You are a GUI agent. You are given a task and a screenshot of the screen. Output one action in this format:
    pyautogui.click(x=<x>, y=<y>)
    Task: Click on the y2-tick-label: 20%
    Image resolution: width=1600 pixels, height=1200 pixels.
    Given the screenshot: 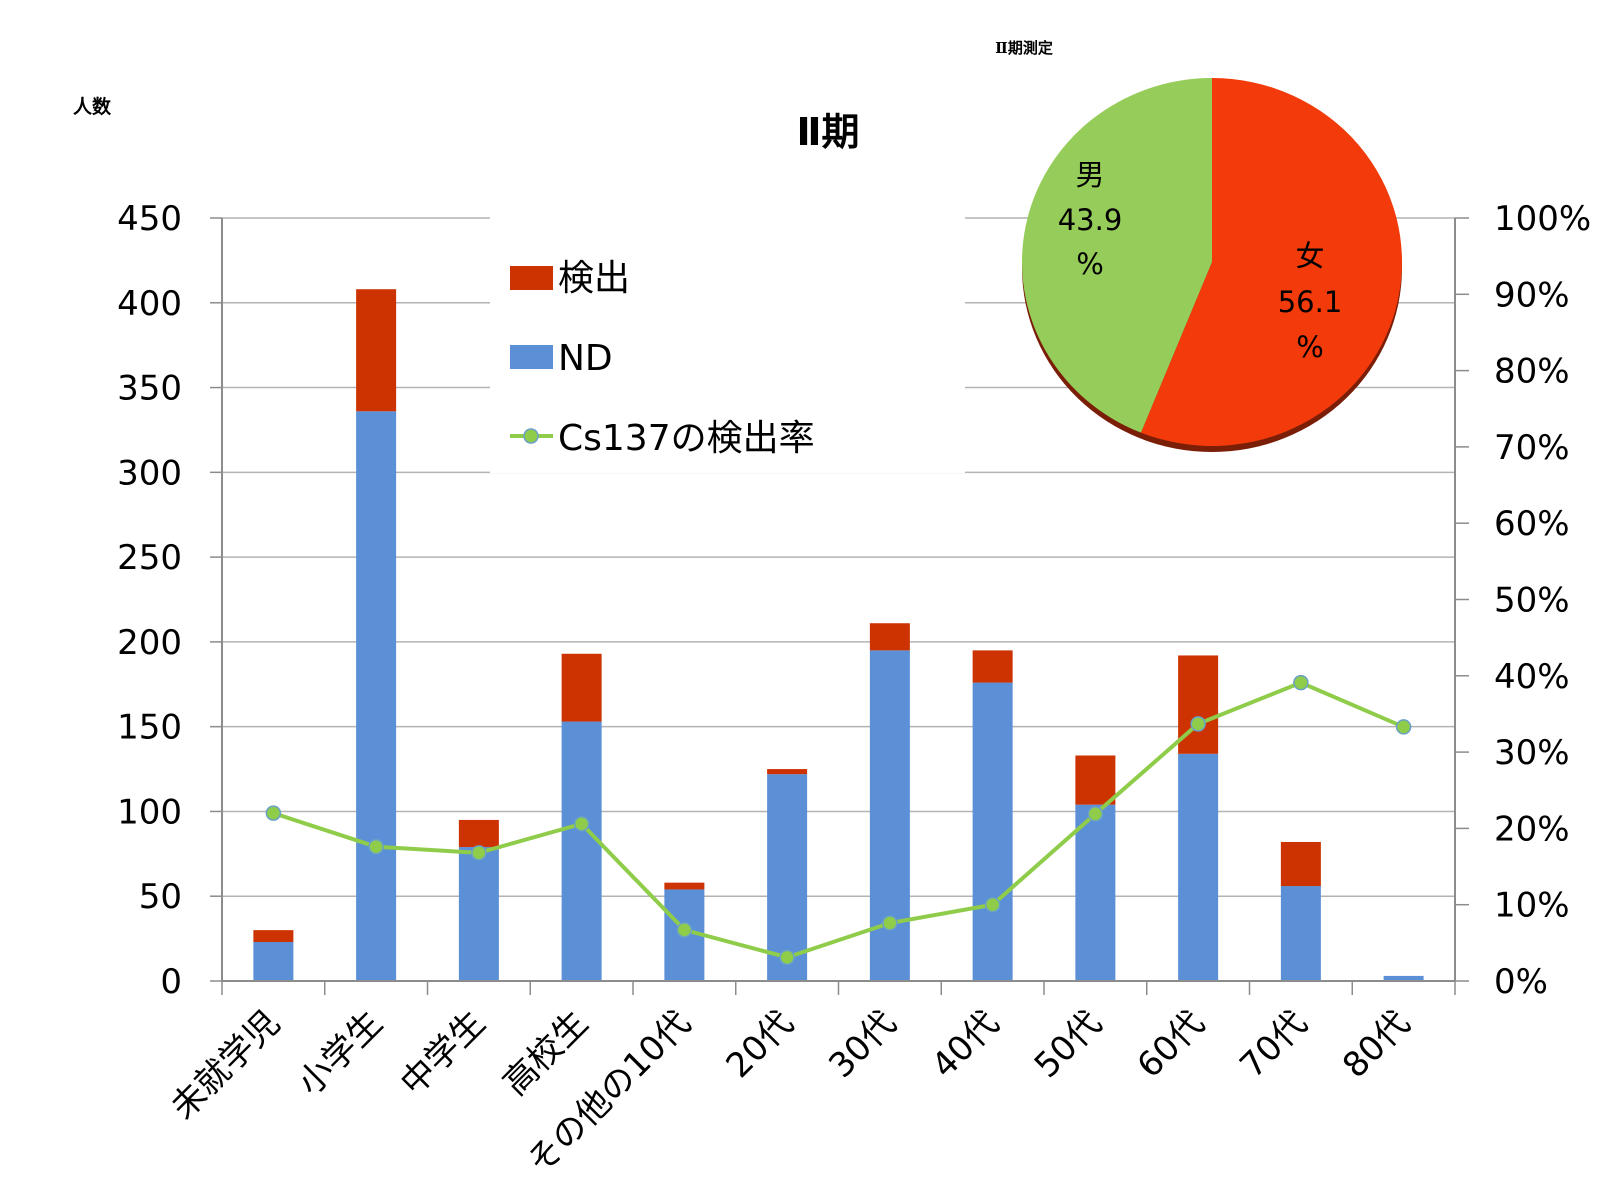 What is the action you would take?
    pyautogui.click(x=1532, y=829)
    